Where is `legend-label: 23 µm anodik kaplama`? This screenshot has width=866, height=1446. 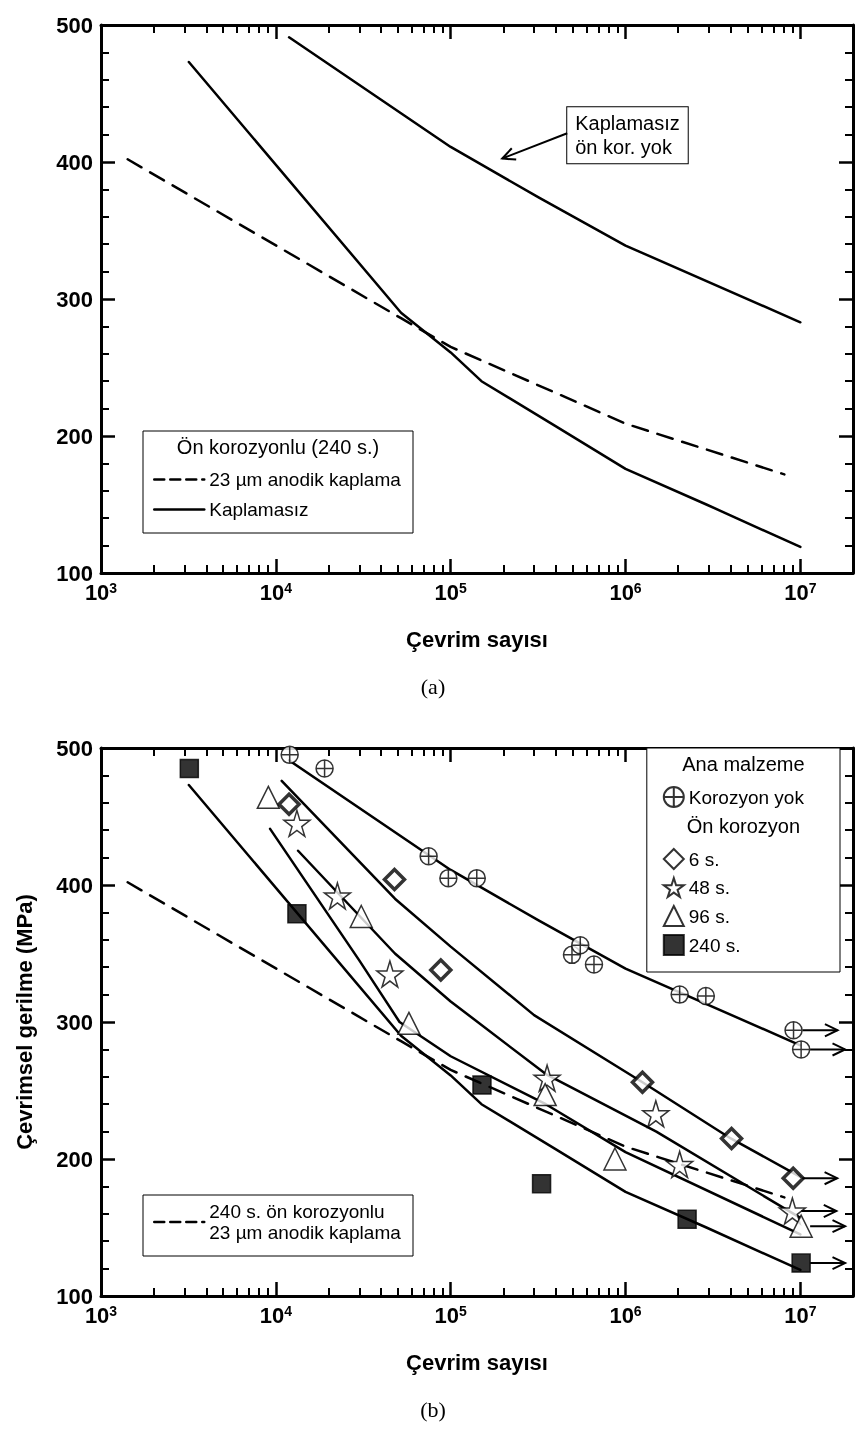
legend-label: 23 µm anodik kaplama is located at coordinates (305, 479).